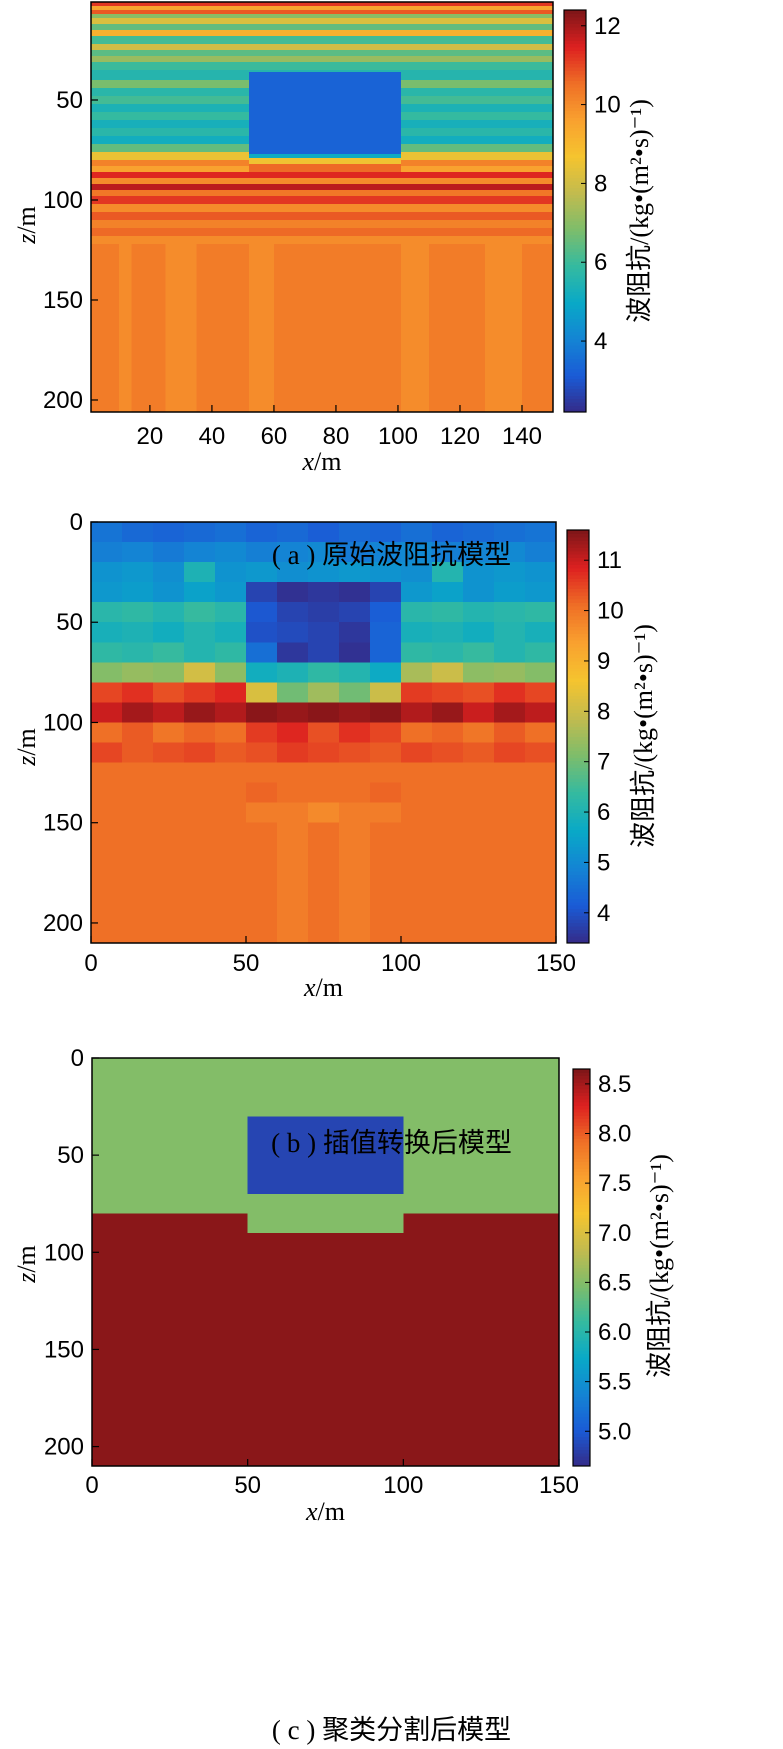 The width and height of the screenshot is (783, 1749). What do you see at coordinates (325, 1155) in the screenshot?
I see `region` at bounding box center [325, 1155].